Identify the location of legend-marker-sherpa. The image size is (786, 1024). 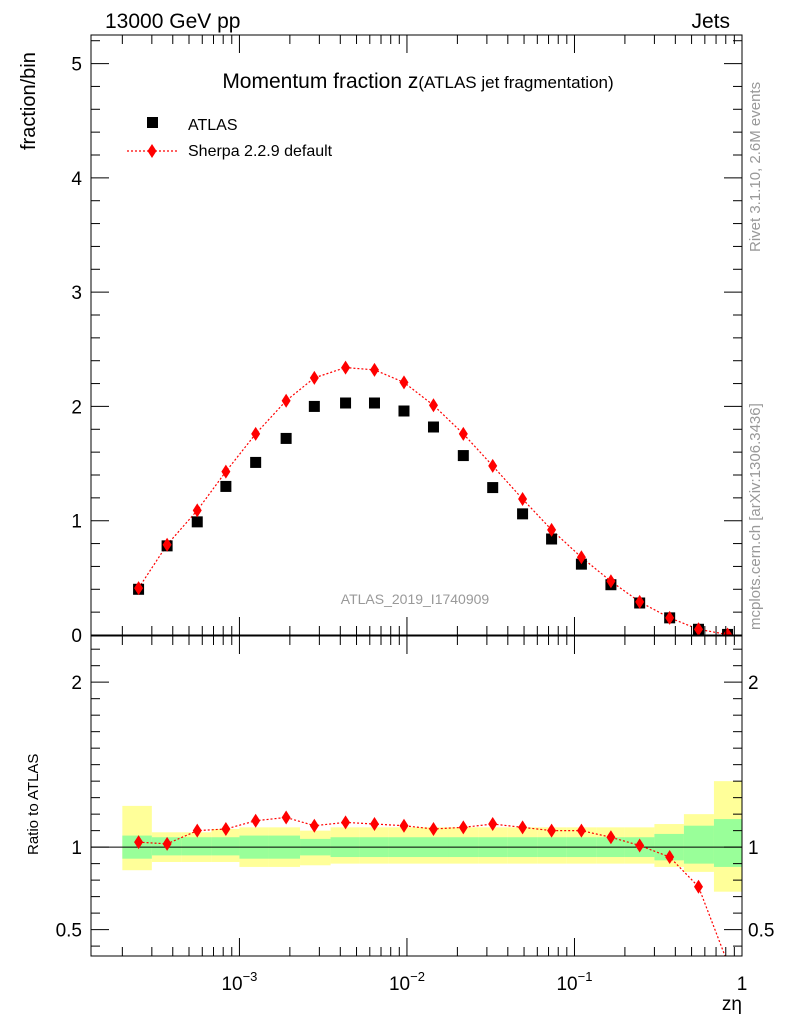
(152, 151).